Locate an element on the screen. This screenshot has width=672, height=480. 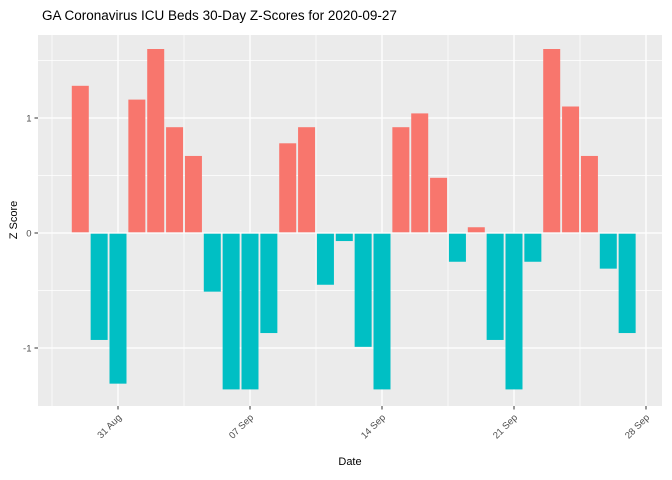
y-tick-label: -1 is located at coordinates (27, 348).